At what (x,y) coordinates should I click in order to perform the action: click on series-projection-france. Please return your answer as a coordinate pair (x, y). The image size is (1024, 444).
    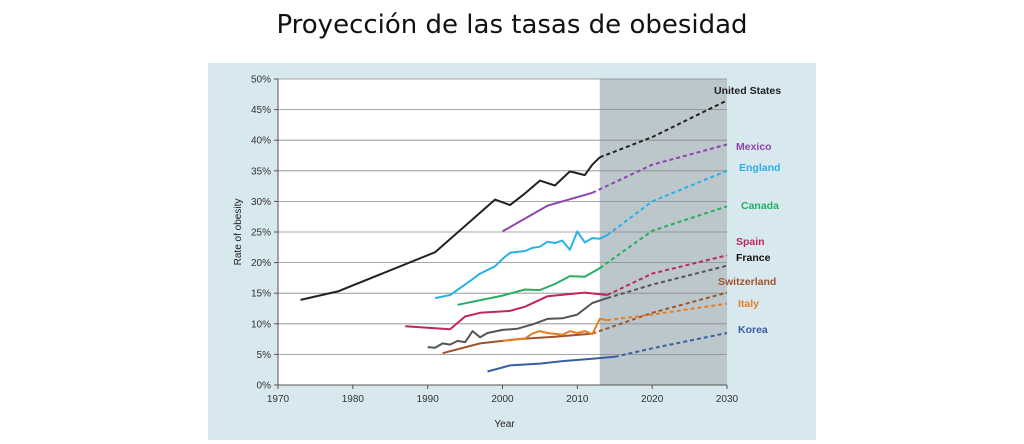
    Looking at the image, I should click on (667, 282).